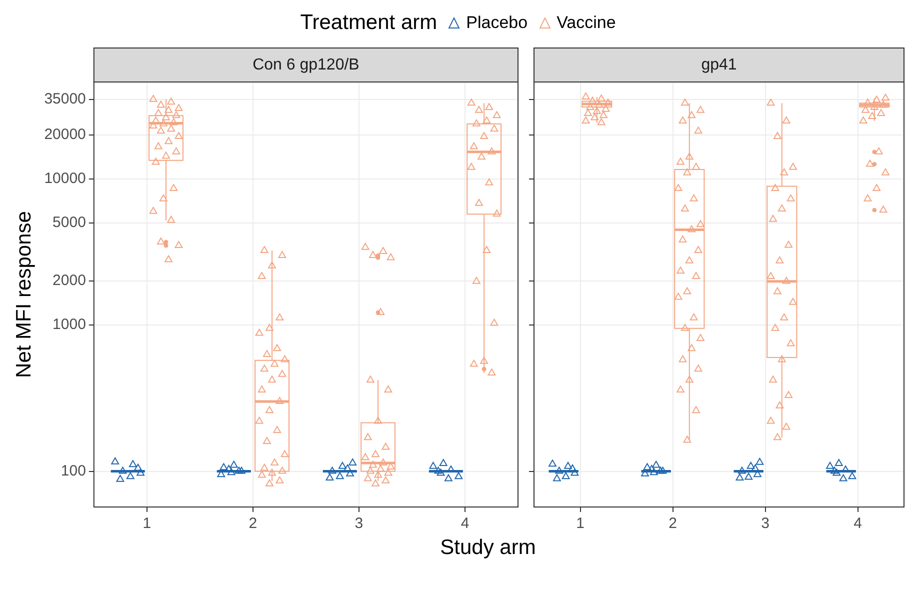 Image resolution: width=910 pixels, height=592 pixels. I want to click on y-tick-label: 5000, so click(69, 223).